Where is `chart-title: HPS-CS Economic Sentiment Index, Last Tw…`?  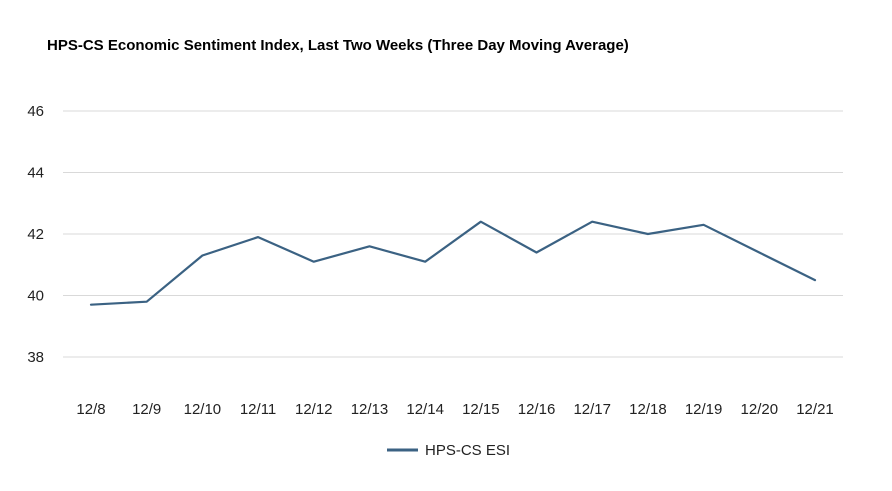
chart-title: HPS-CS Economic Sentiment Index, Last Tw… is located at coordinates (338, 45).